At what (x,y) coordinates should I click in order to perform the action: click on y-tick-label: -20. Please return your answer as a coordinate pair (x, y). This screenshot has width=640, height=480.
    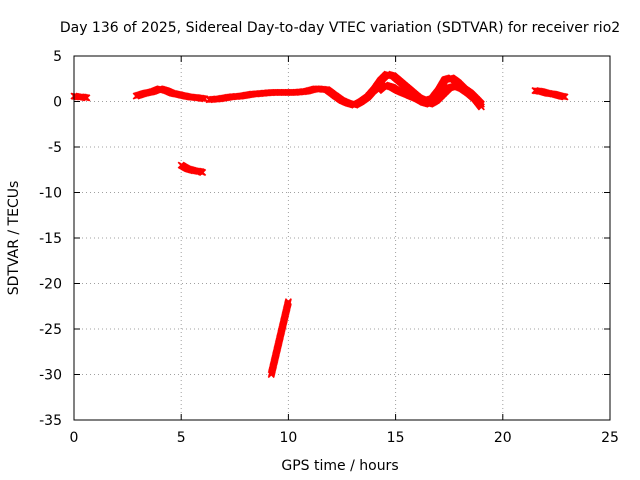
    Looking at the image, I should click on (50, 285).